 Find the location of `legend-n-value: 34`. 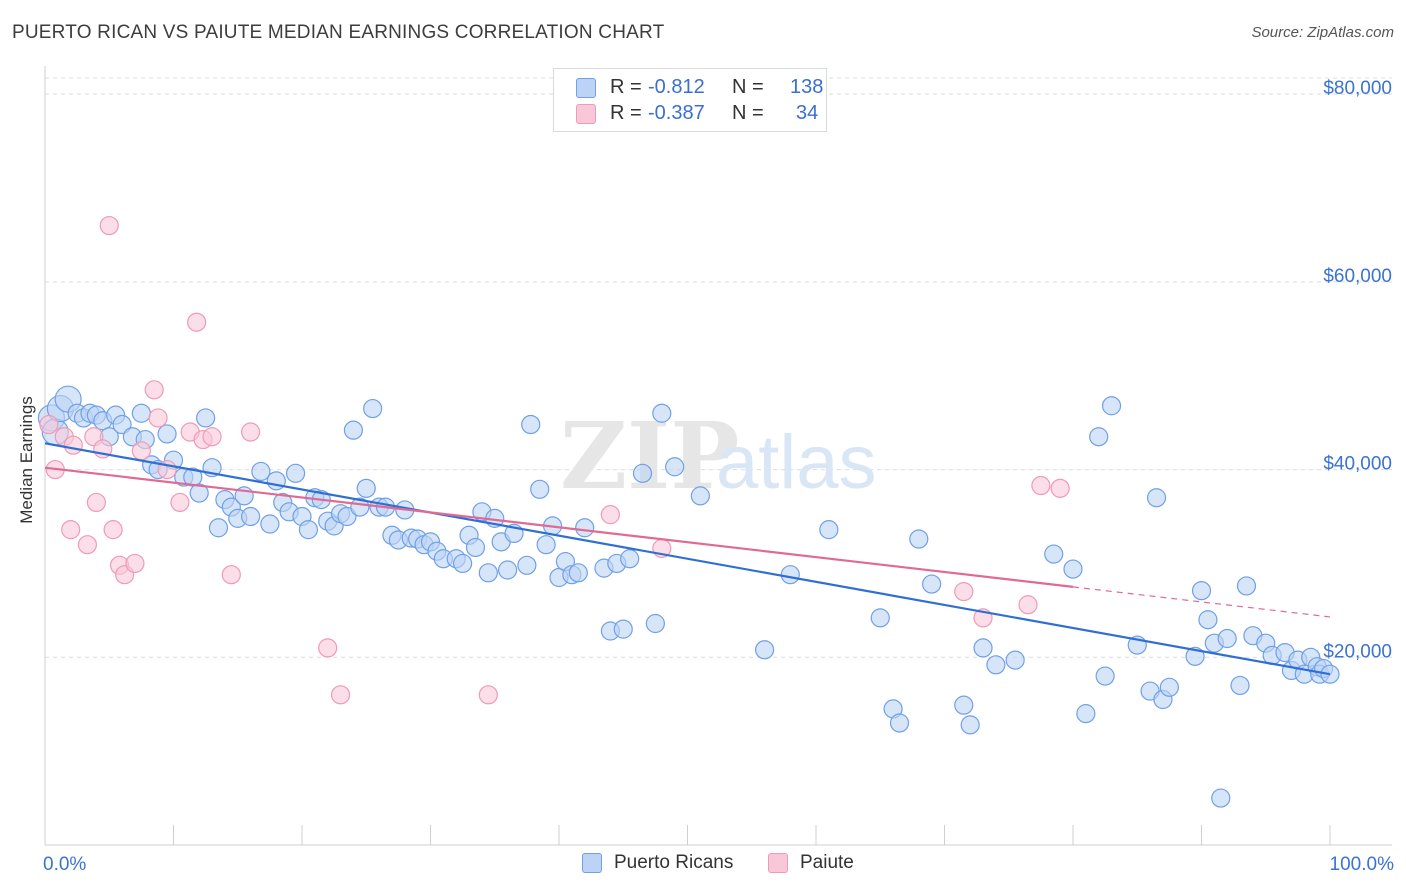

legend-n-value: 34 is located at coordinates (807, 113).